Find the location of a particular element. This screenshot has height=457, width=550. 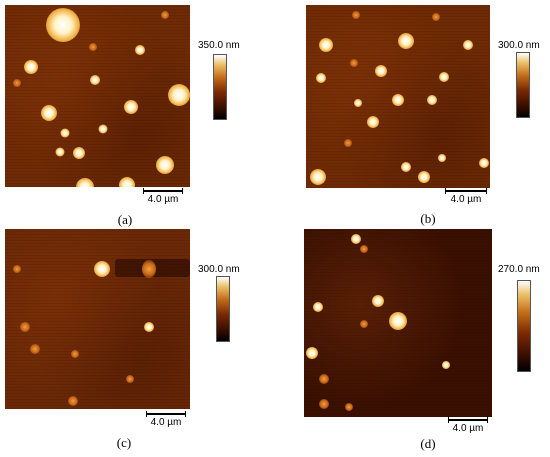

afm-image-c is located at coordinates (97, 319).